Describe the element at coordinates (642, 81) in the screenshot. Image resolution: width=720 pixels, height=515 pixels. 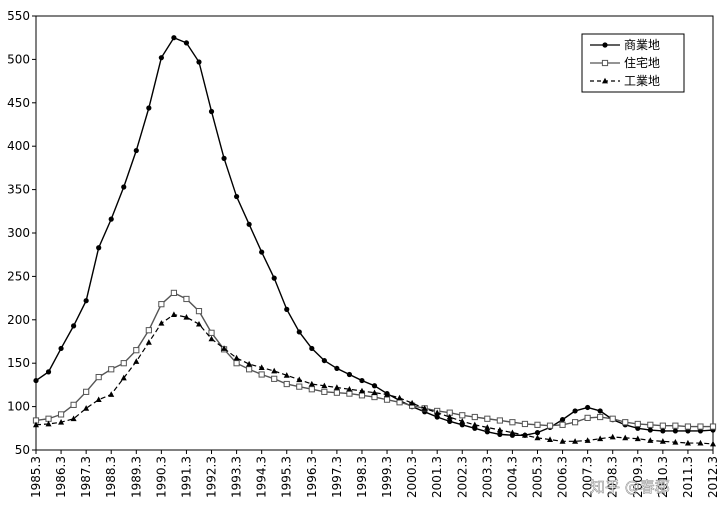
I see `legend-label: 工業地` at that location.